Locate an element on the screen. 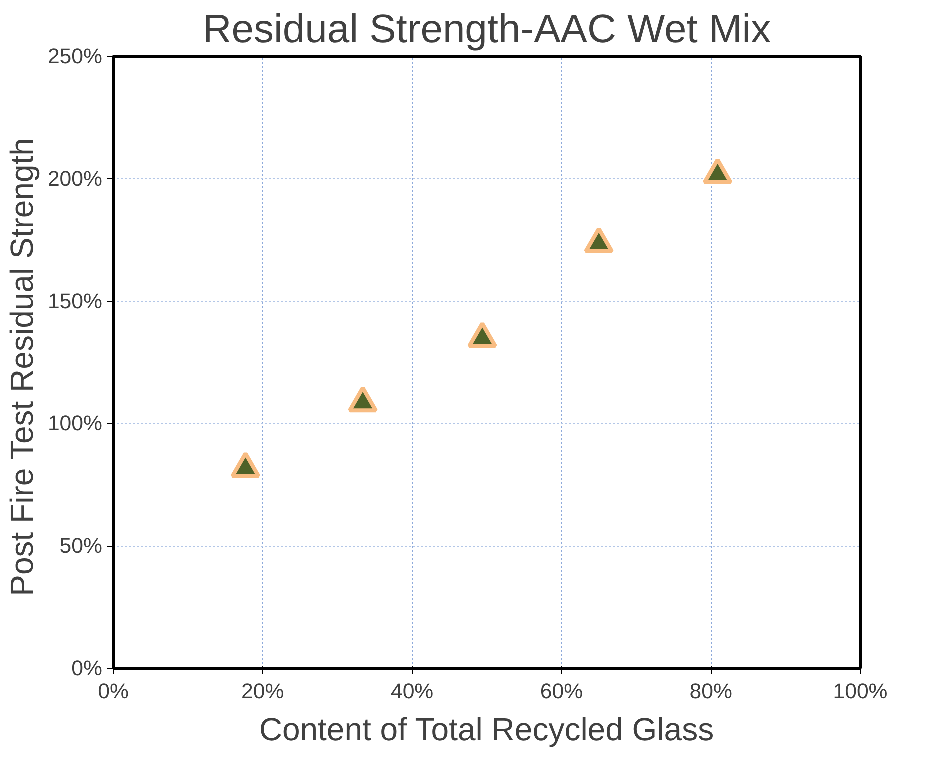 Image resolution: width=927 pixels, height=760 pixels. y-tick-label: 200% is located at coordinates (75, 178).